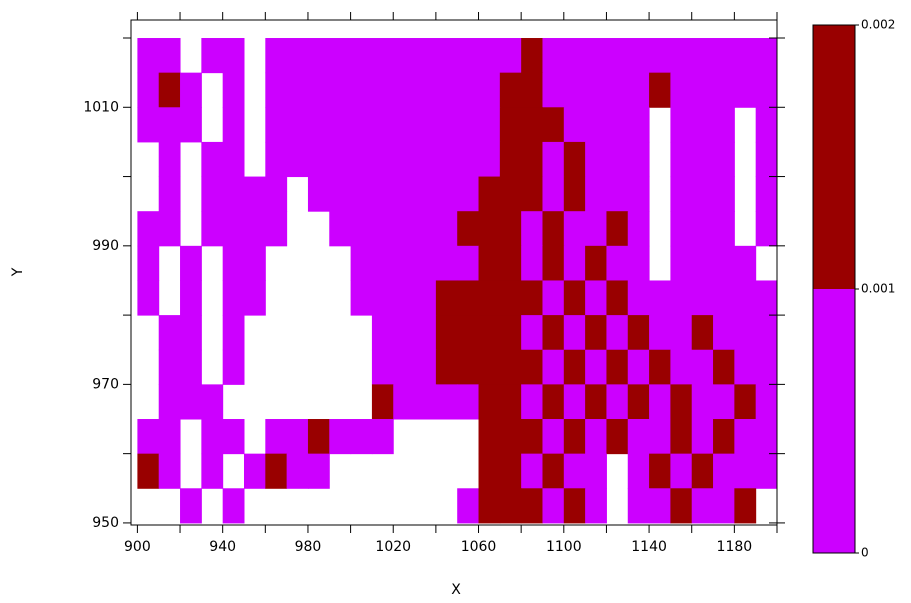 Image resolution: width=911 pixels, height=603 pixels. What do you see at coordinates (222, 547) in the screenshot?
I see `x-tick-label: 940` at bounding box center [222, 547].